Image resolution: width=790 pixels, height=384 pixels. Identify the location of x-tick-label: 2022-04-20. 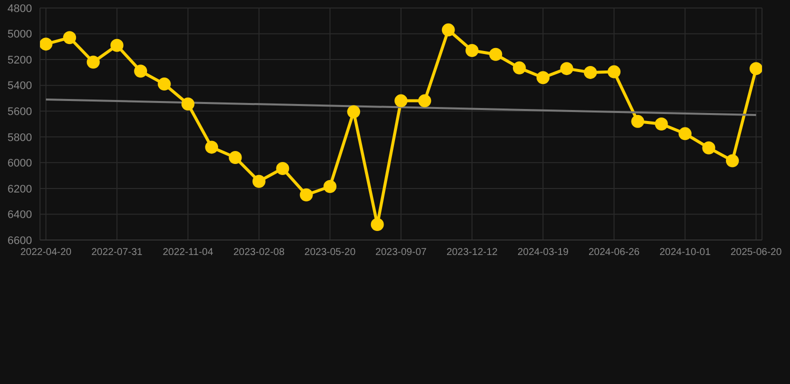
(46, 252).